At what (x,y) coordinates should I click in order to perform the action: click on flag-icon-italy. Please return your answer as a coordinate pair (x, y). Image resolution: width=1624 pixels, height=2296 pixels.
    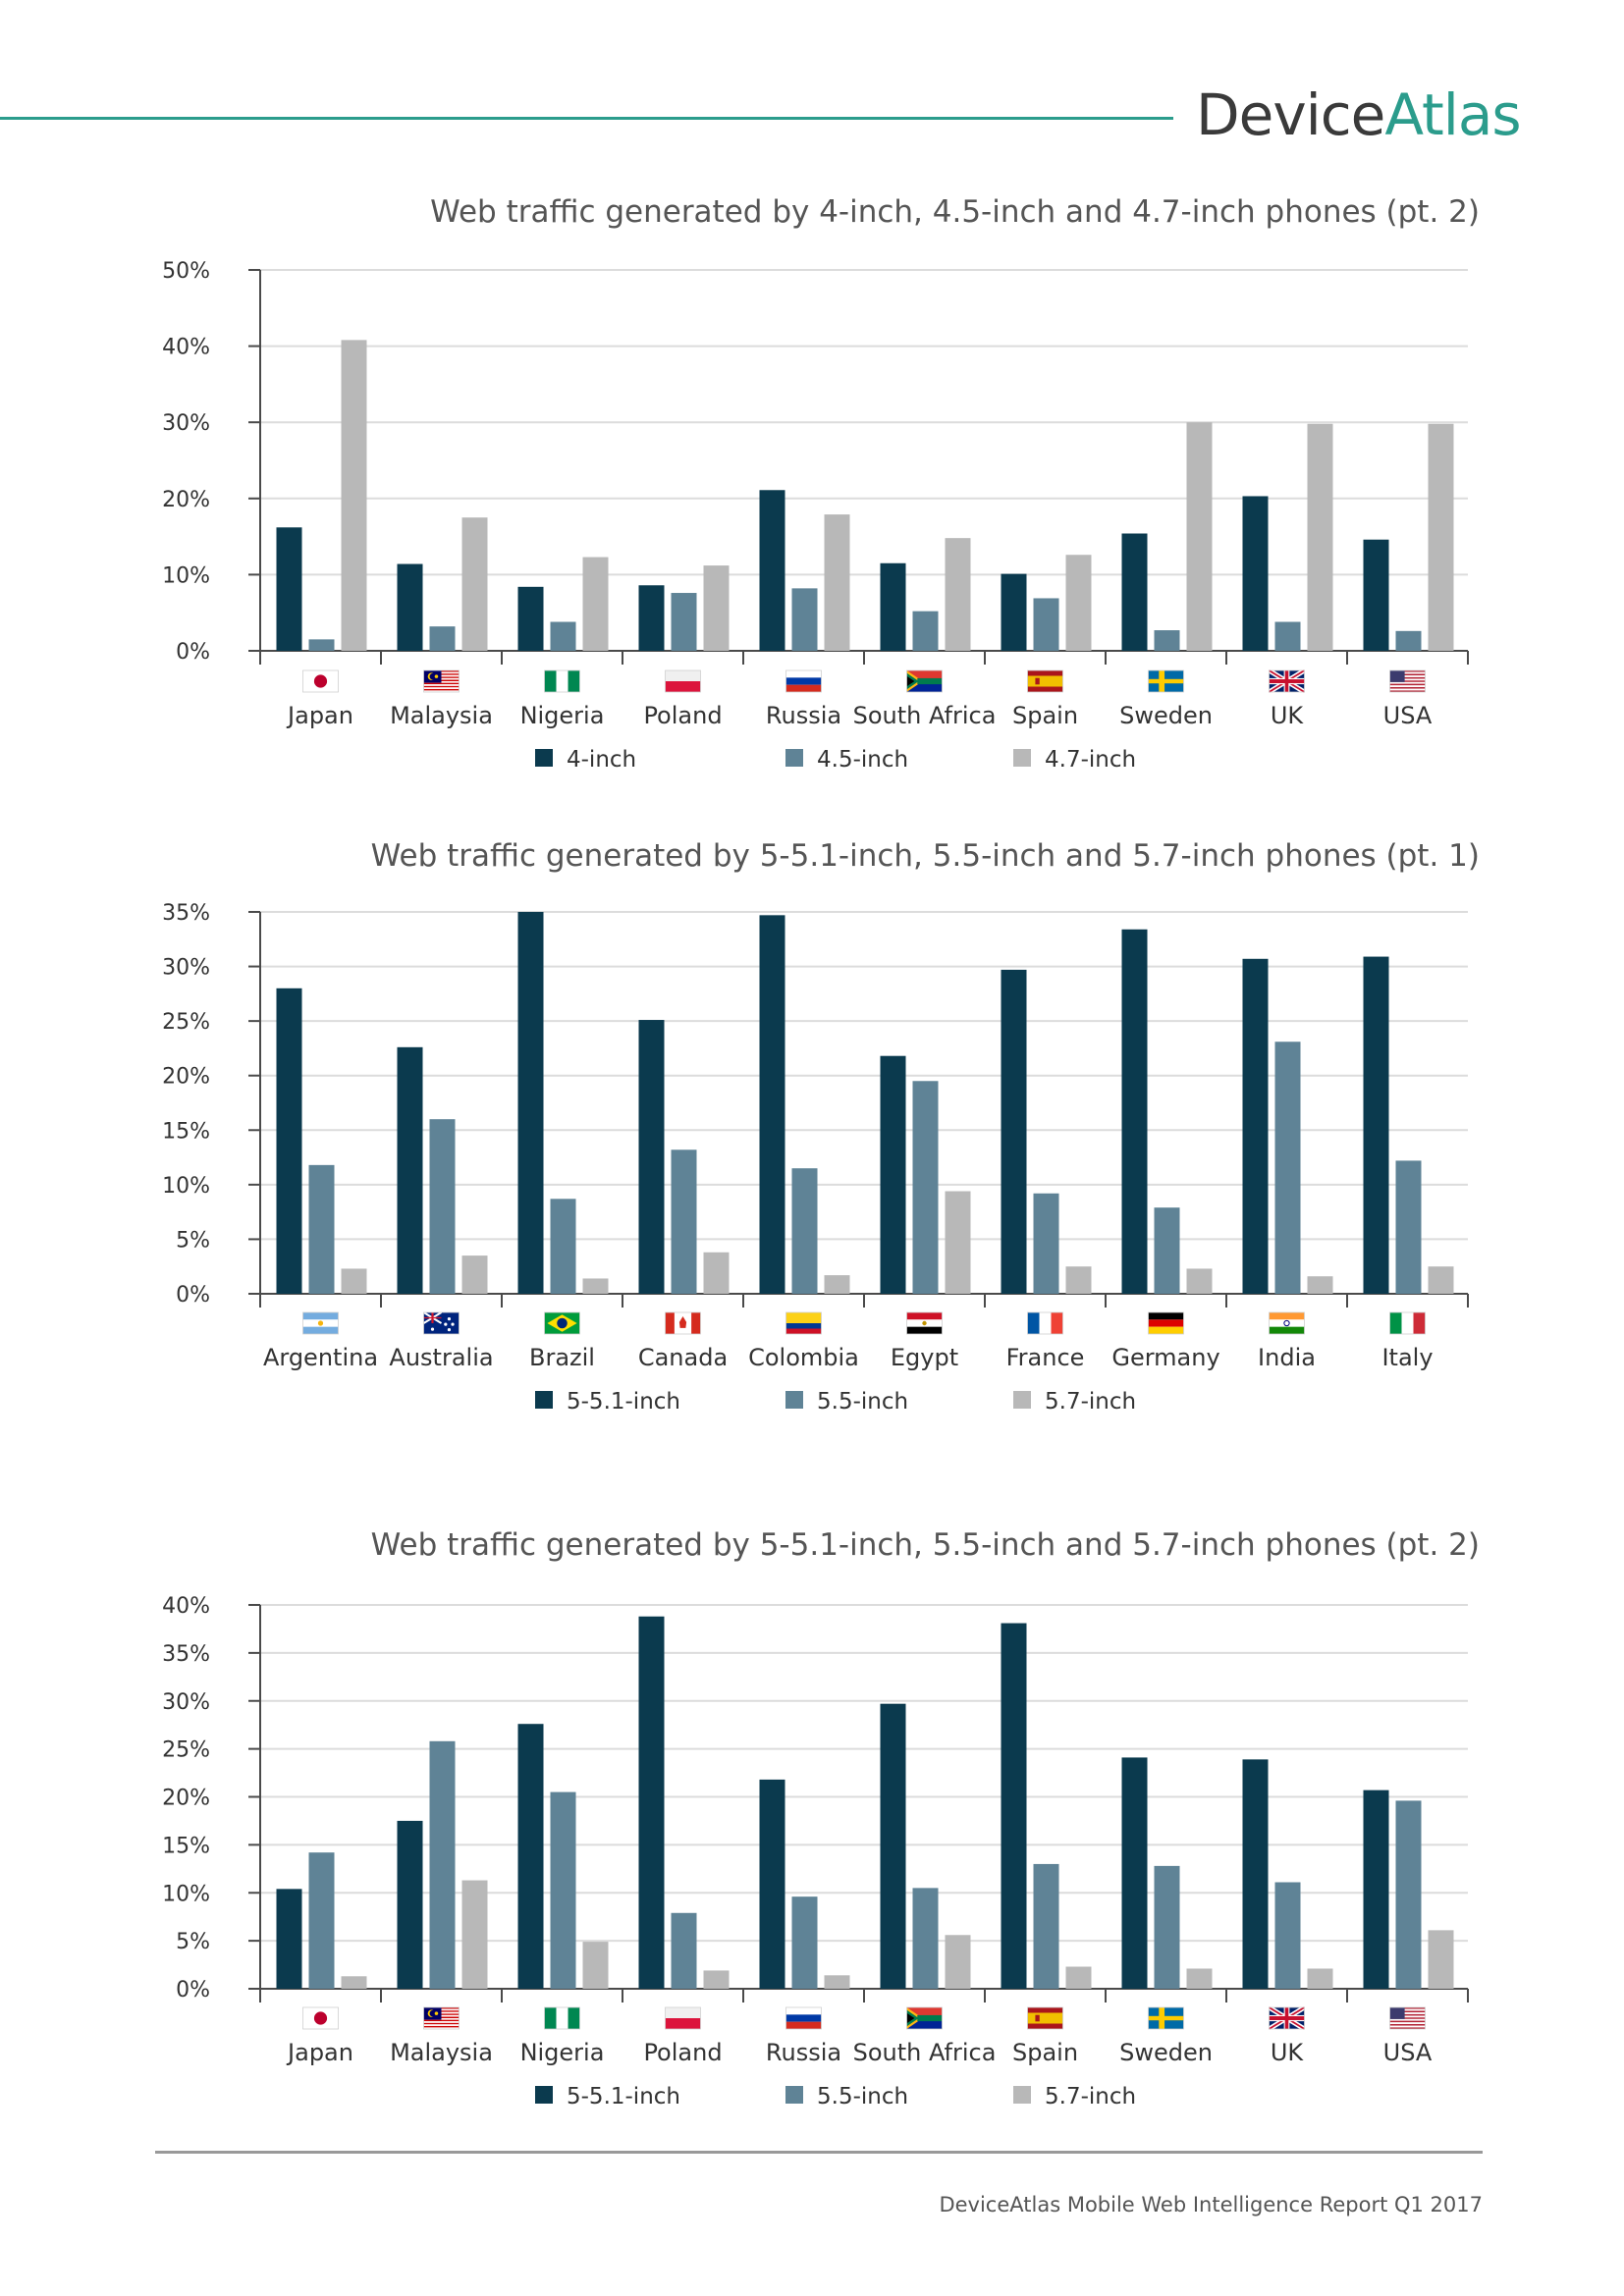
    Looking at the image, I should click on (1407, 1323).